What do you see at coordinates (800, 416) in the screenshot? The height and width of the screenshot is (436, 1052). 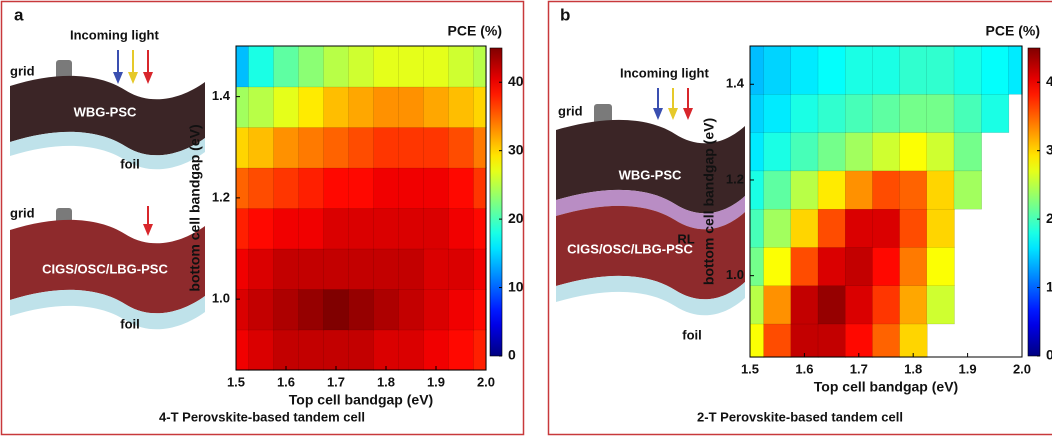 I see `caption: 2-T Perovskite-based tandem cell` at bounding box center [800, 416].